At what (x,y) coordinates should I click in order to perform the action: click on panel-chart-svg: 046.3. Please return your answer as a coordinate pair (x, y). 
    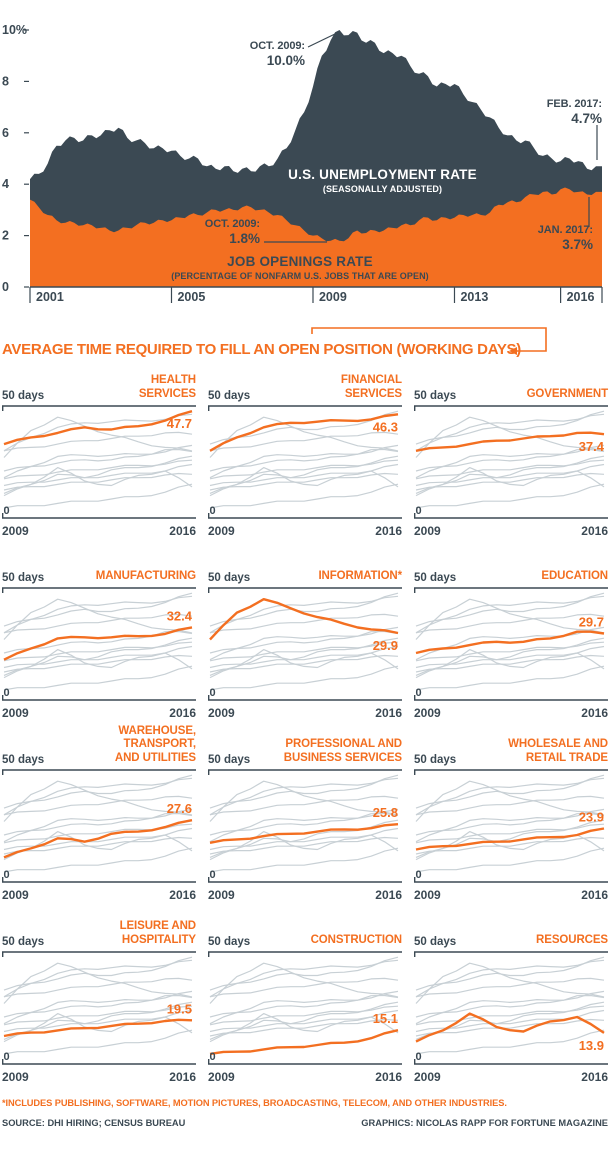
    Looking at the image, I should click on (305, 462).